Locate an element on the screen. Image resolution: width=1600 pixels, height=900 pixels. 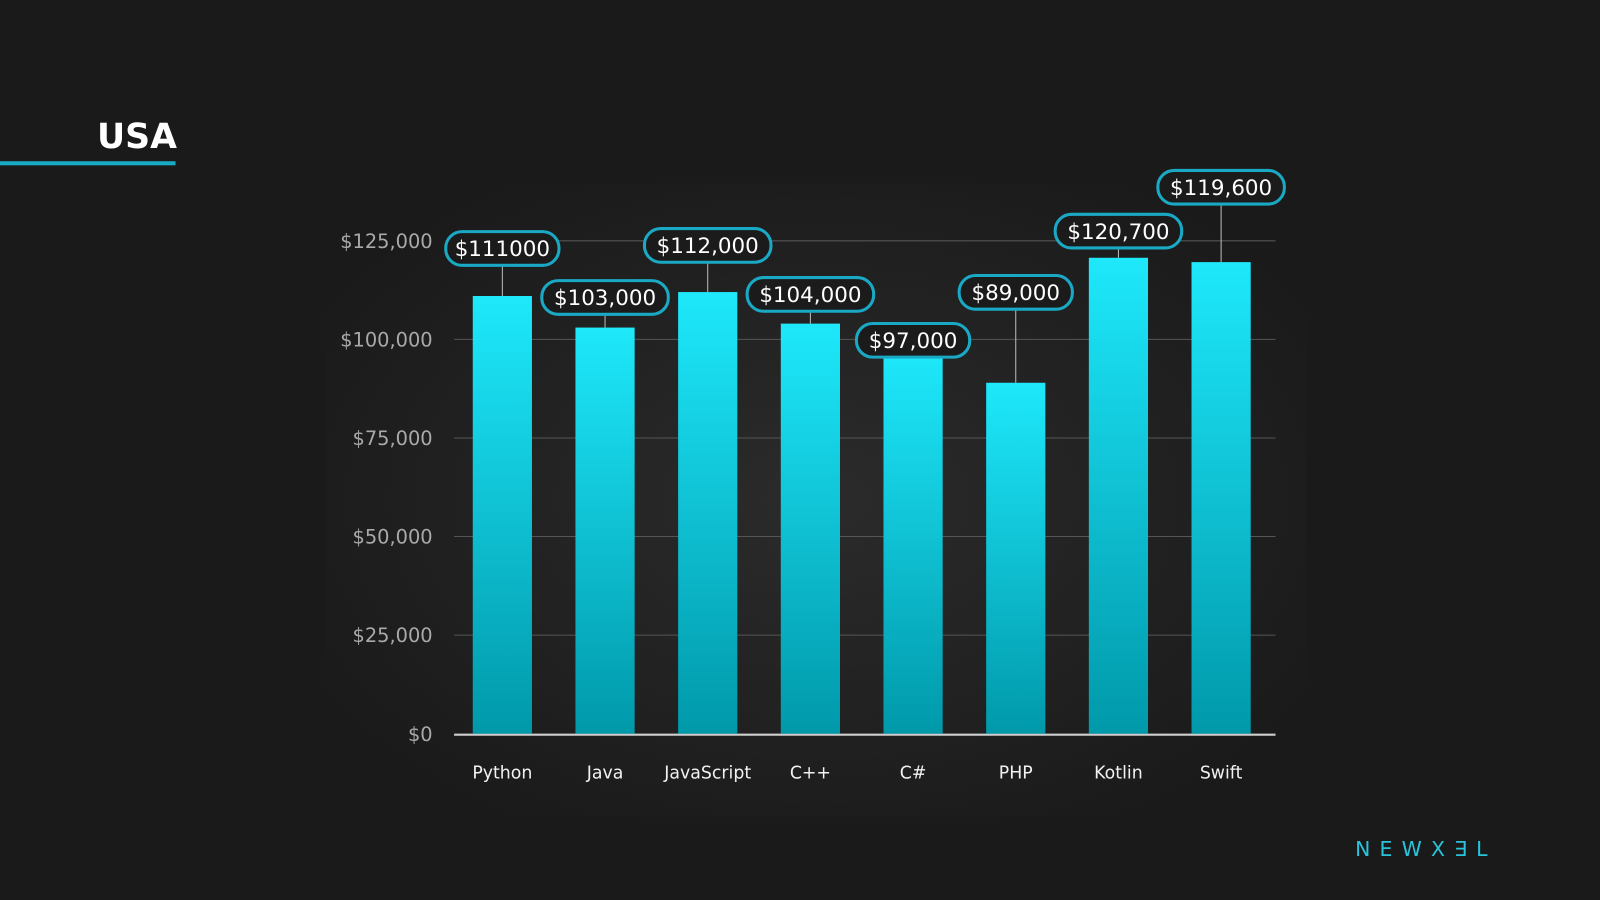
bar-php is located at coordinates (1016, 558).